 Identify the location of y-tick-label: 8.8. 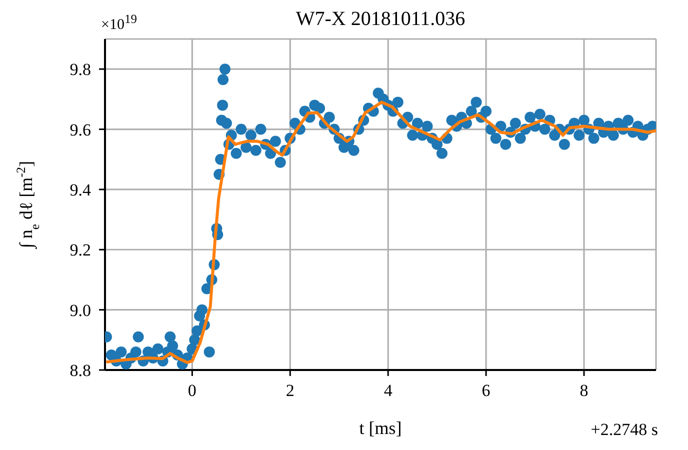
(80, 370).